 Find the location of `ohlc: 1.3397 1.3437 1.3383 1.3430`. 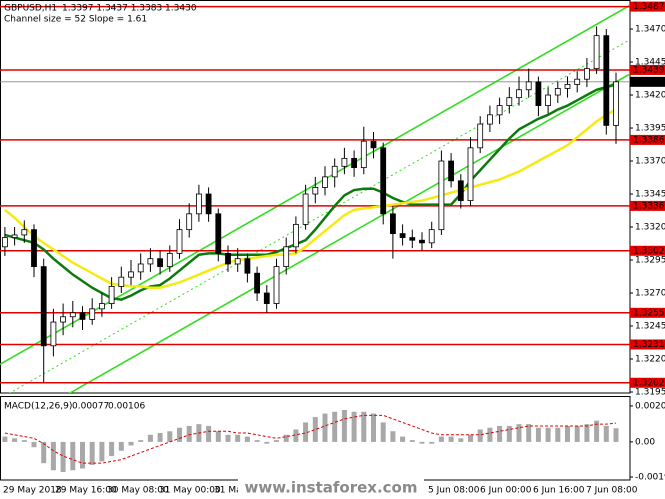

ohlc: 1.3397 1.3437 1.3383 1.3430 is located at coordinates (129, 9).